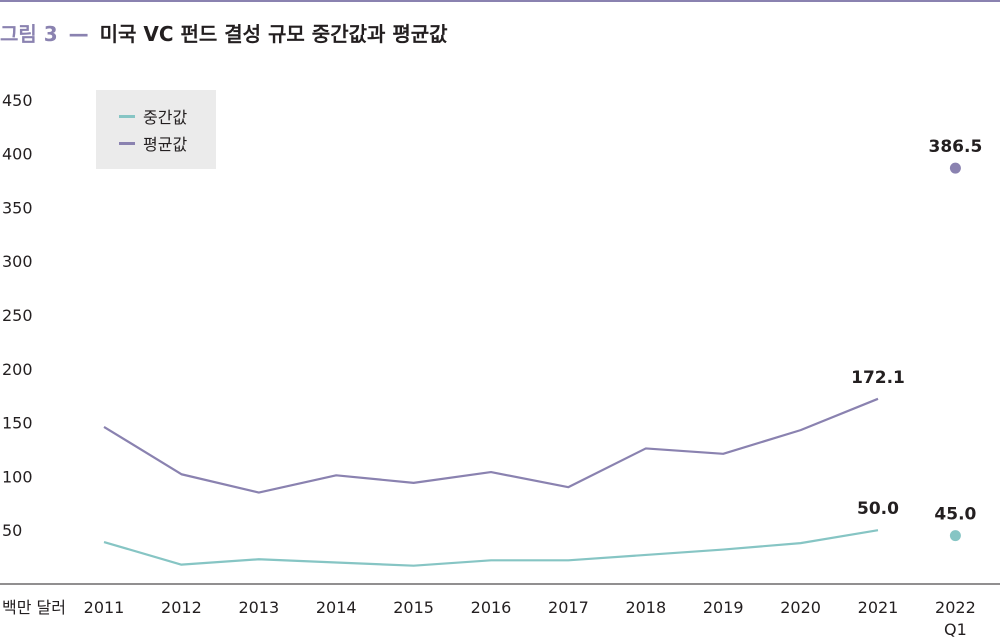  What do you see at coordinates (17, 423) in the screenshot?
I see `y-tick-label: 150` at bounding box center [17, 423].